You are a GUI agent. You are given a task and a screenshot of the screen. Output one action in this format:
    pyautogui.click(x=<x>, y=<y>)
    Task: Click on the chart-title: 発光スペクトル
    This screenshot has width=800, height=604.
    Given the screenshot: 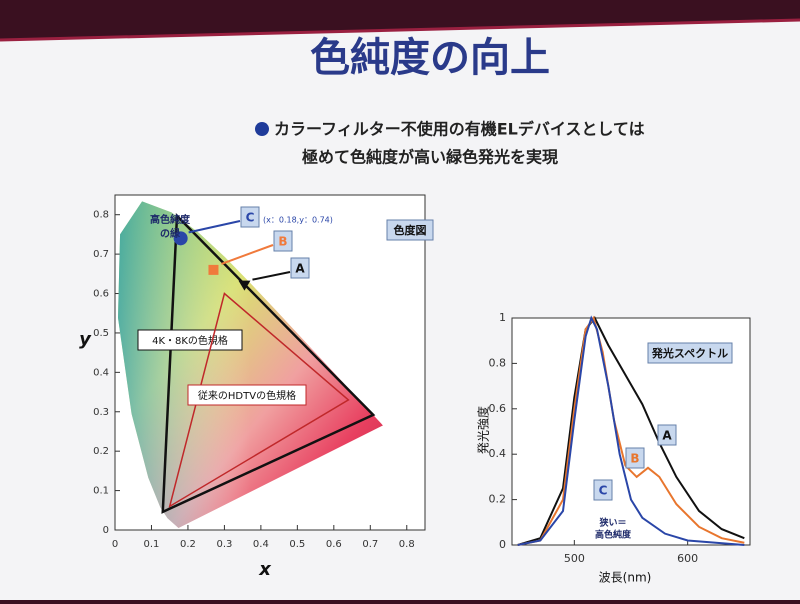 What is the action you would take?
    pyautogui.click(x=689, y=353)
    